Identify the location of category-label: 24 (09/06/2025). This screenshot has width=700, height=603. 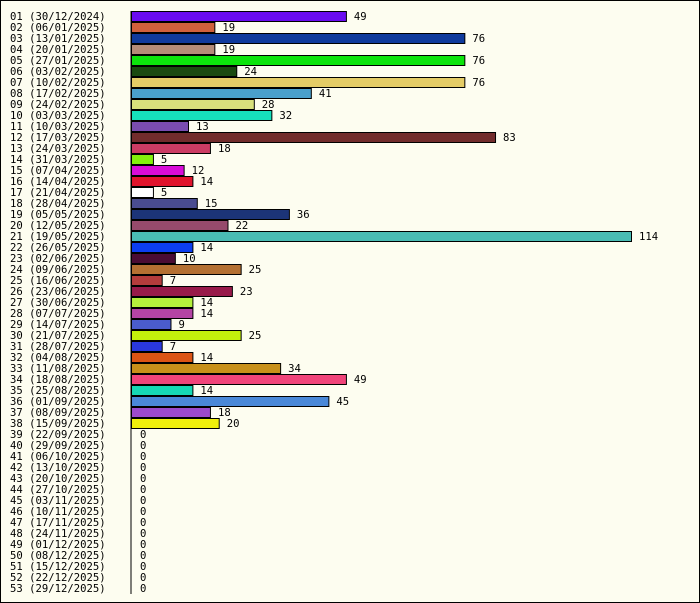
(58, 270).